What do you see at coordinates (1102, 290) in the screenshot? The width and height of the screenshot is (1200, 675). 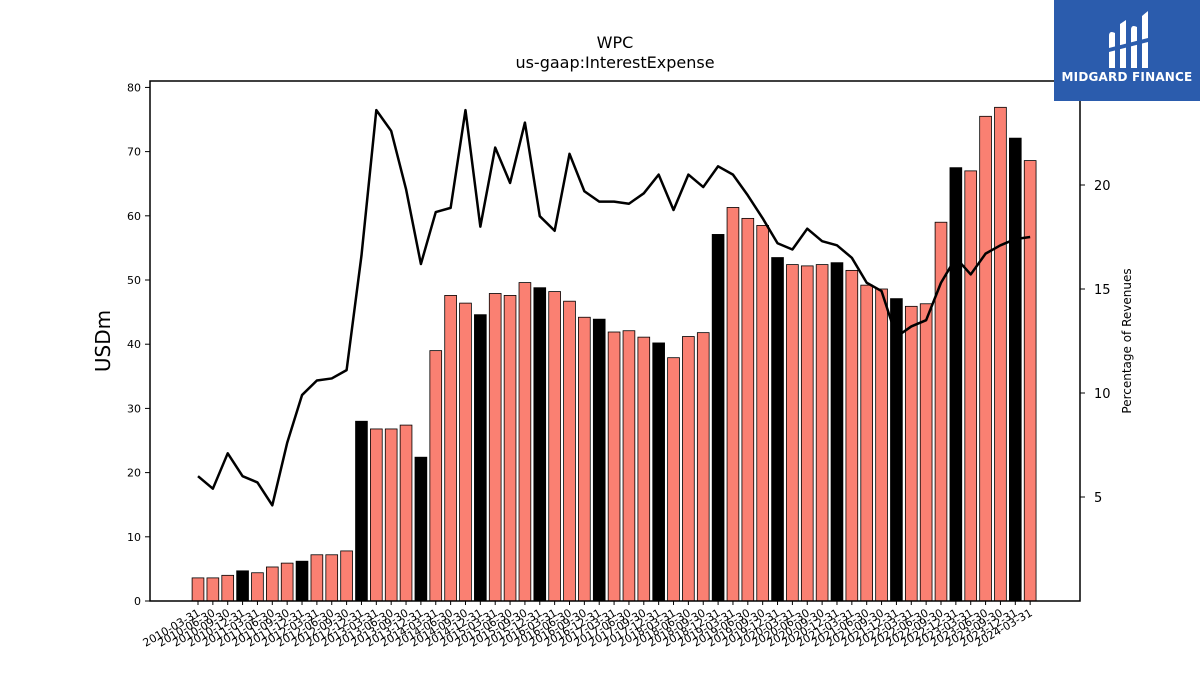 I see `y2-tick-label: 15` at bounding box center [1102, 290].